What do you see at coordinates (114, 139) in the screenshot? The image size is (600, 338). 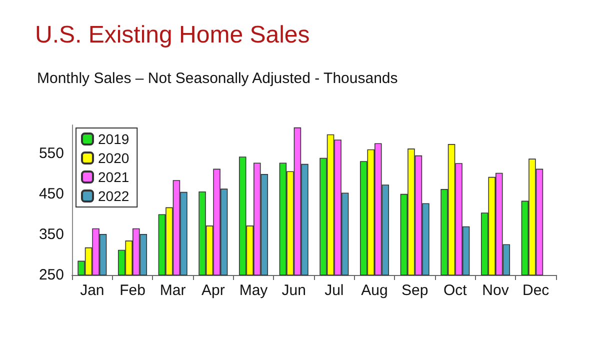 I see `legend-label: 2019` at bounding box center [114, 139].